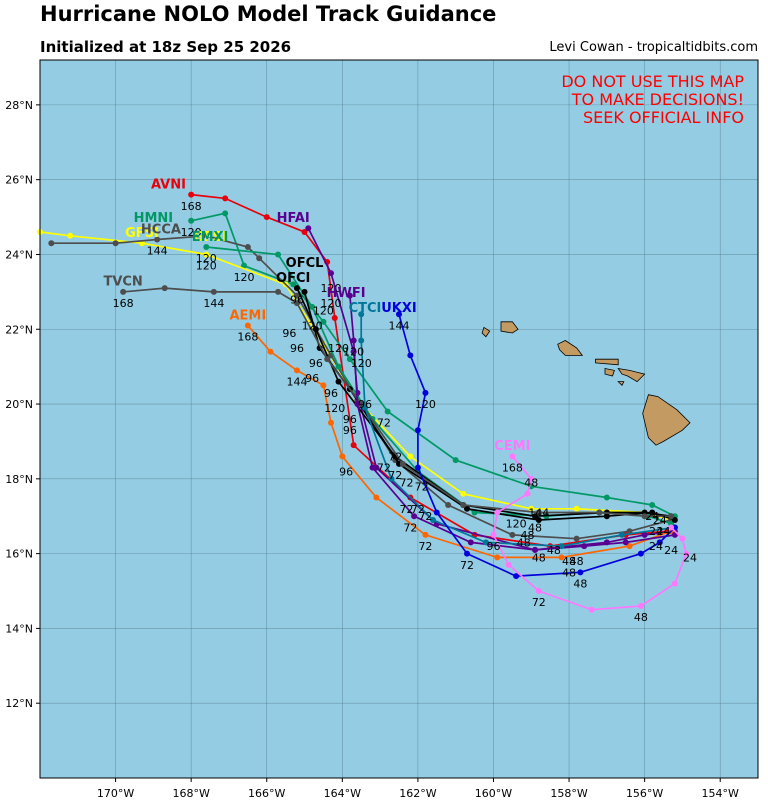 The width and height of the screenshot is (768, 801). Describe the element at coordinates (720, 793) in the screenshot. I see `lon-tick-label: 154°W` at that location.